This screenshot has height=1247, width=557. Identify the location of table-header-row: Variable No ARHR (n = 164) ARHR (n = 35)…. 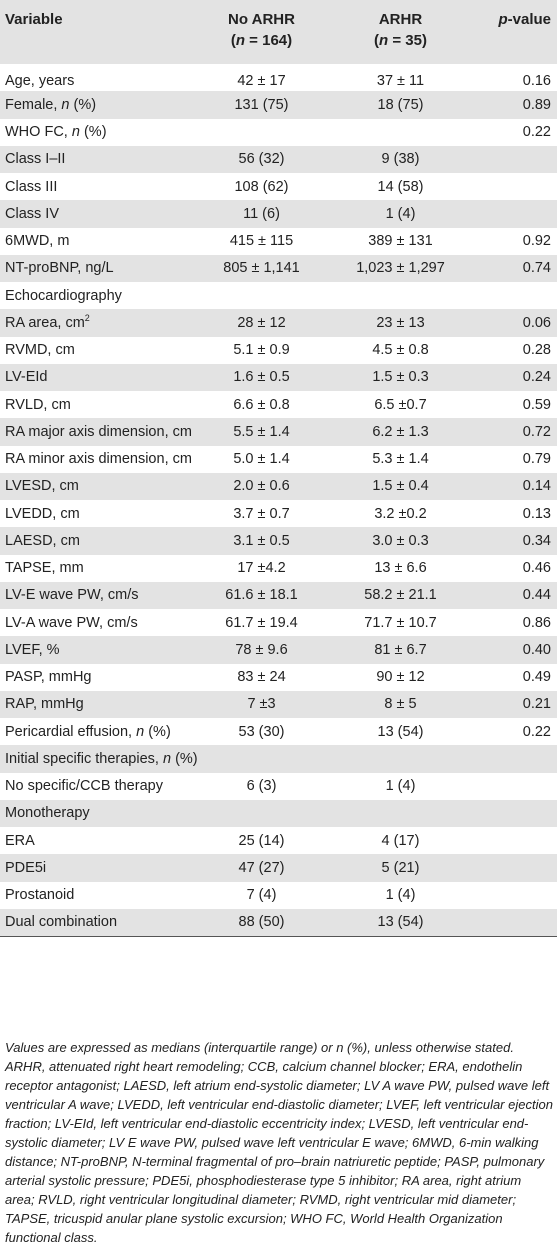
(278, 32).